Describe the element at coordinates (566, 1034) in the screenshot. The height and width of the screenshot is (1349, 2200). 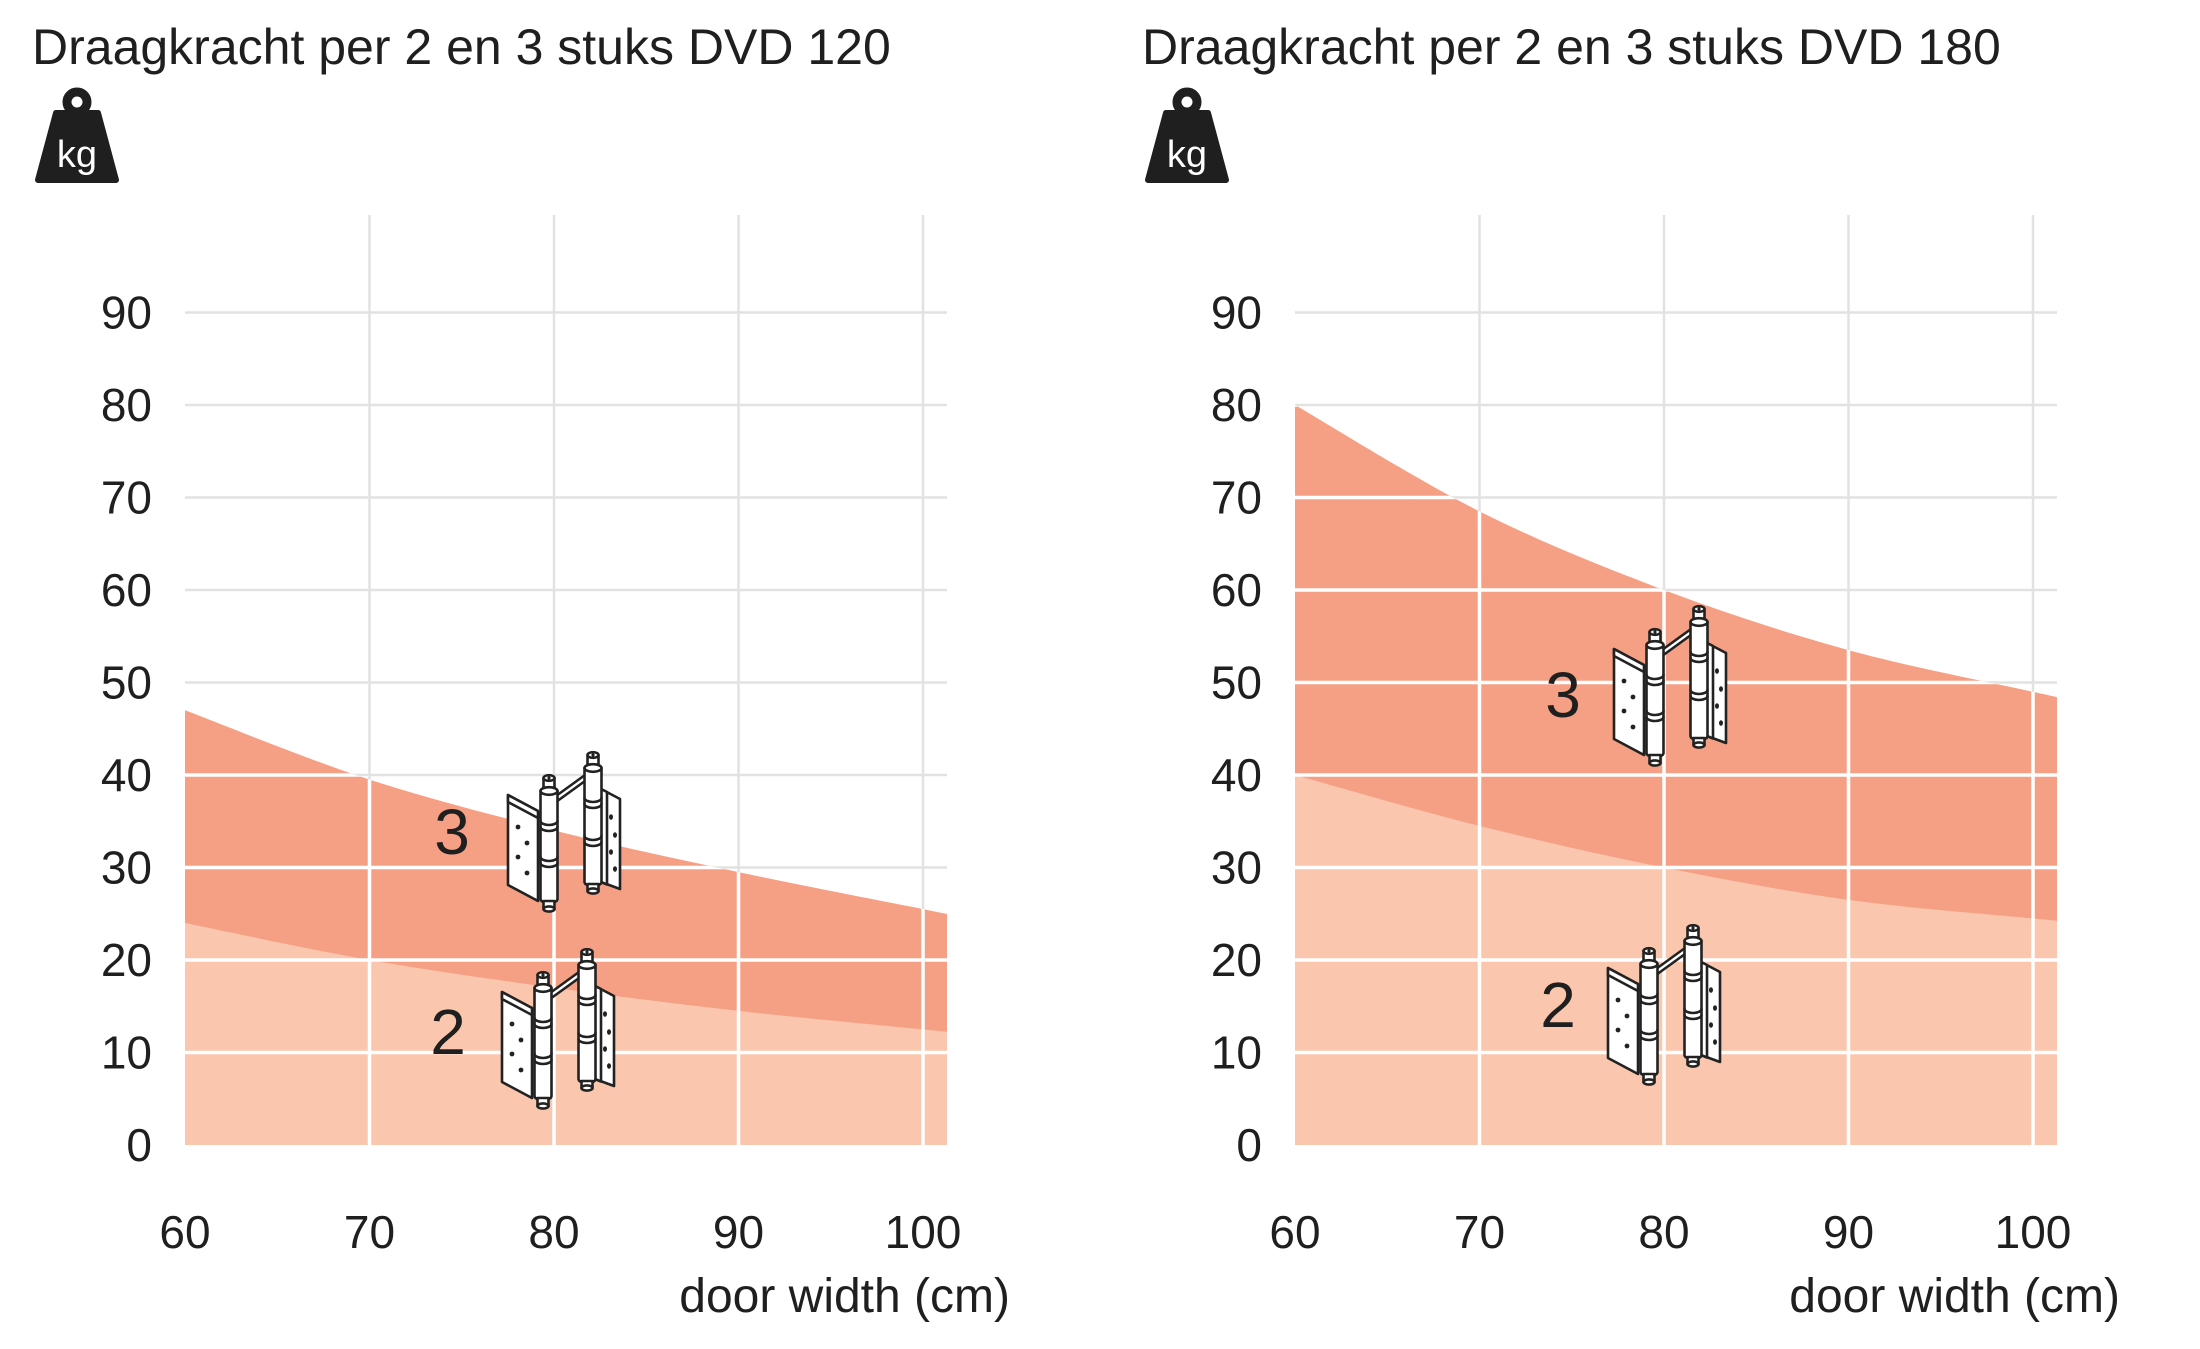
I see `area-2-hinges` at that location.